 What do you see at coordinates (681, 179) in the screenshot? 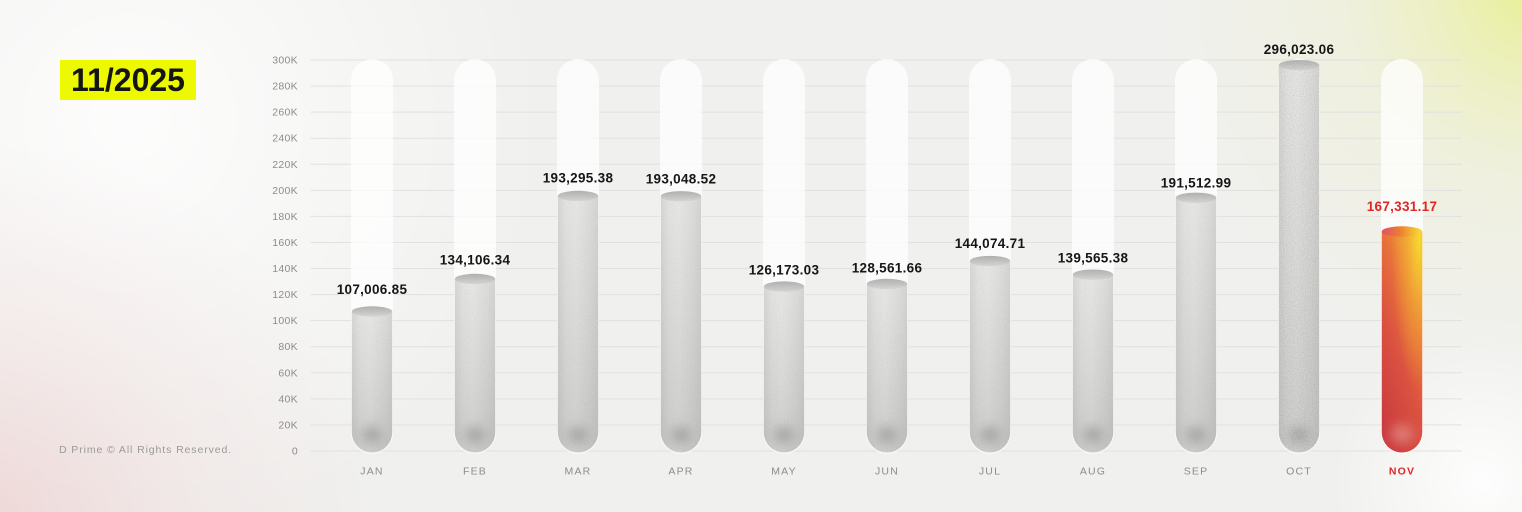
I see `svg-text: 193,048.52` at bounding box center [681, 179].